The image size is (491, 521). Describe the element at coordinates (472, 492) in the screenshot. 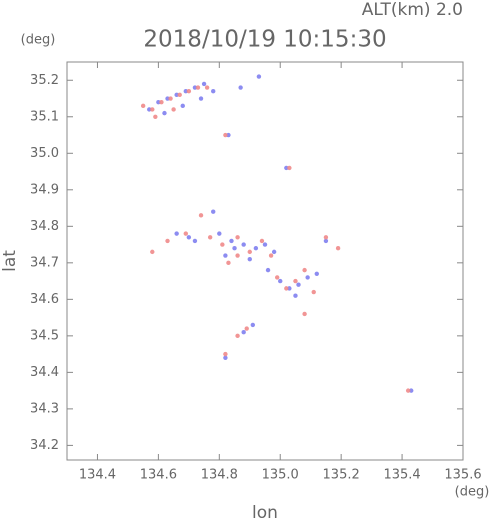

I see `x-unit: (deg)` at that location.